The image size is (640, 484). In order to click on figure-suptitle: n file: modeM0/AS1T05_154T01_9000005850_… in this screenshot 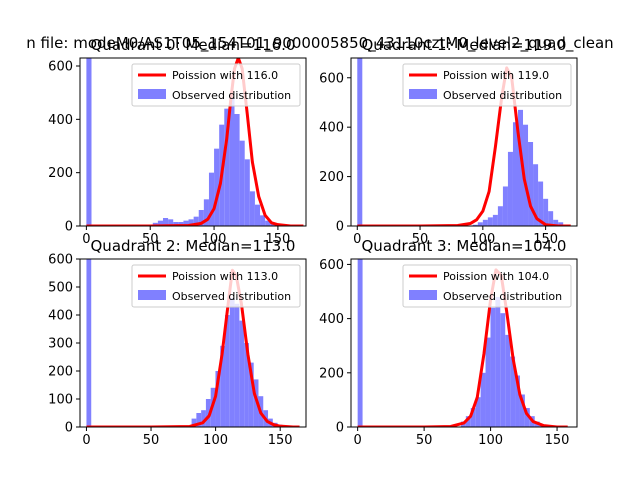, I will do `click(320, 43)`.